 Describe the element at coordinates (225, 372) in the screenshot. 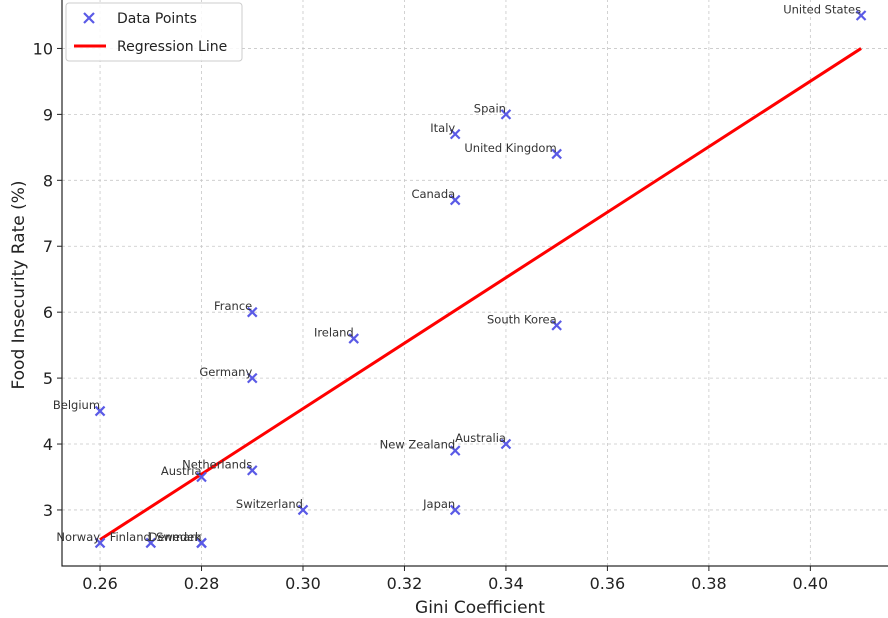

I see `data-point-label: Germany` at that location.